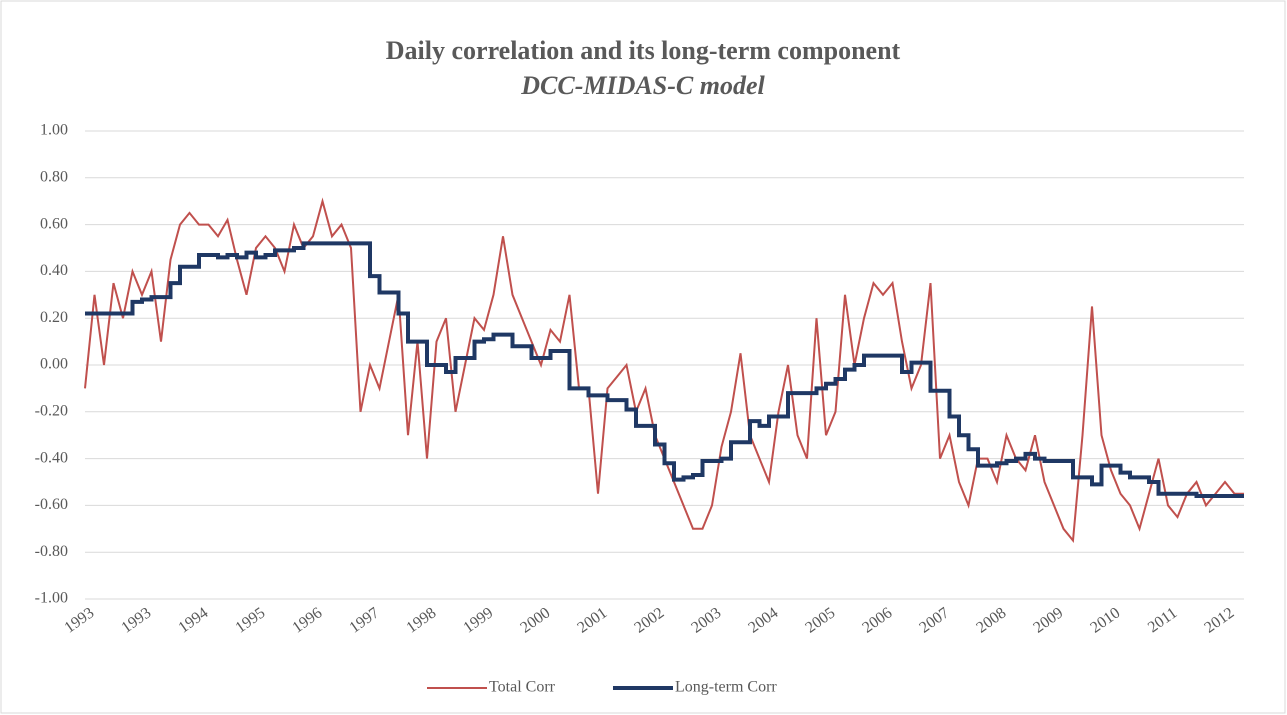 The height and width of the screenshot is (715, 1287). Describe the element at coordinates (51, 598) in the screenshot. I see `y-tick-label: -1.00` at that location.